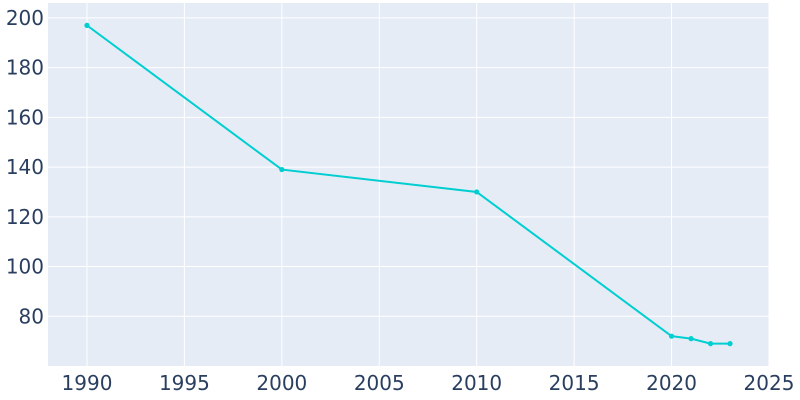  I want to click on x-tick-label: 1995, so click(184, 383).